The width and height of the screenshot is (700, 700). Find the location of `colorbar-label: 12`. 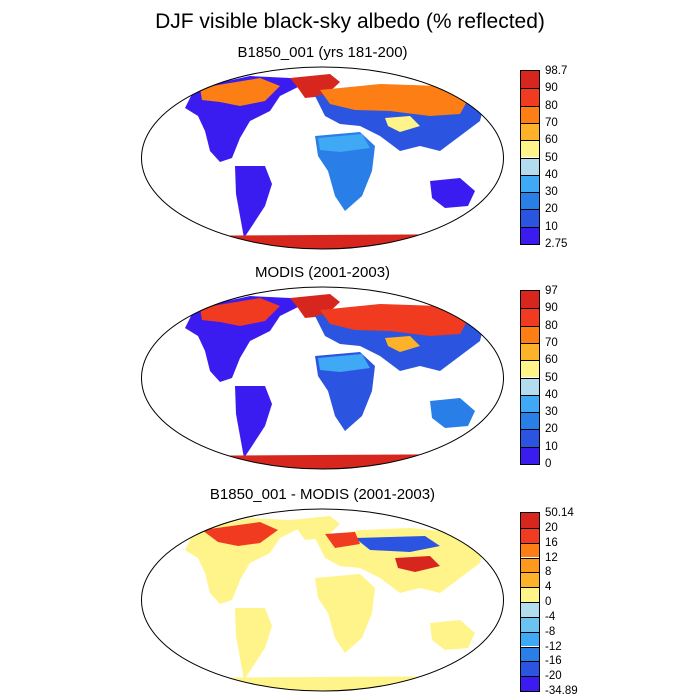

colorbar-label: 12 is located at coordinates (551, 557).